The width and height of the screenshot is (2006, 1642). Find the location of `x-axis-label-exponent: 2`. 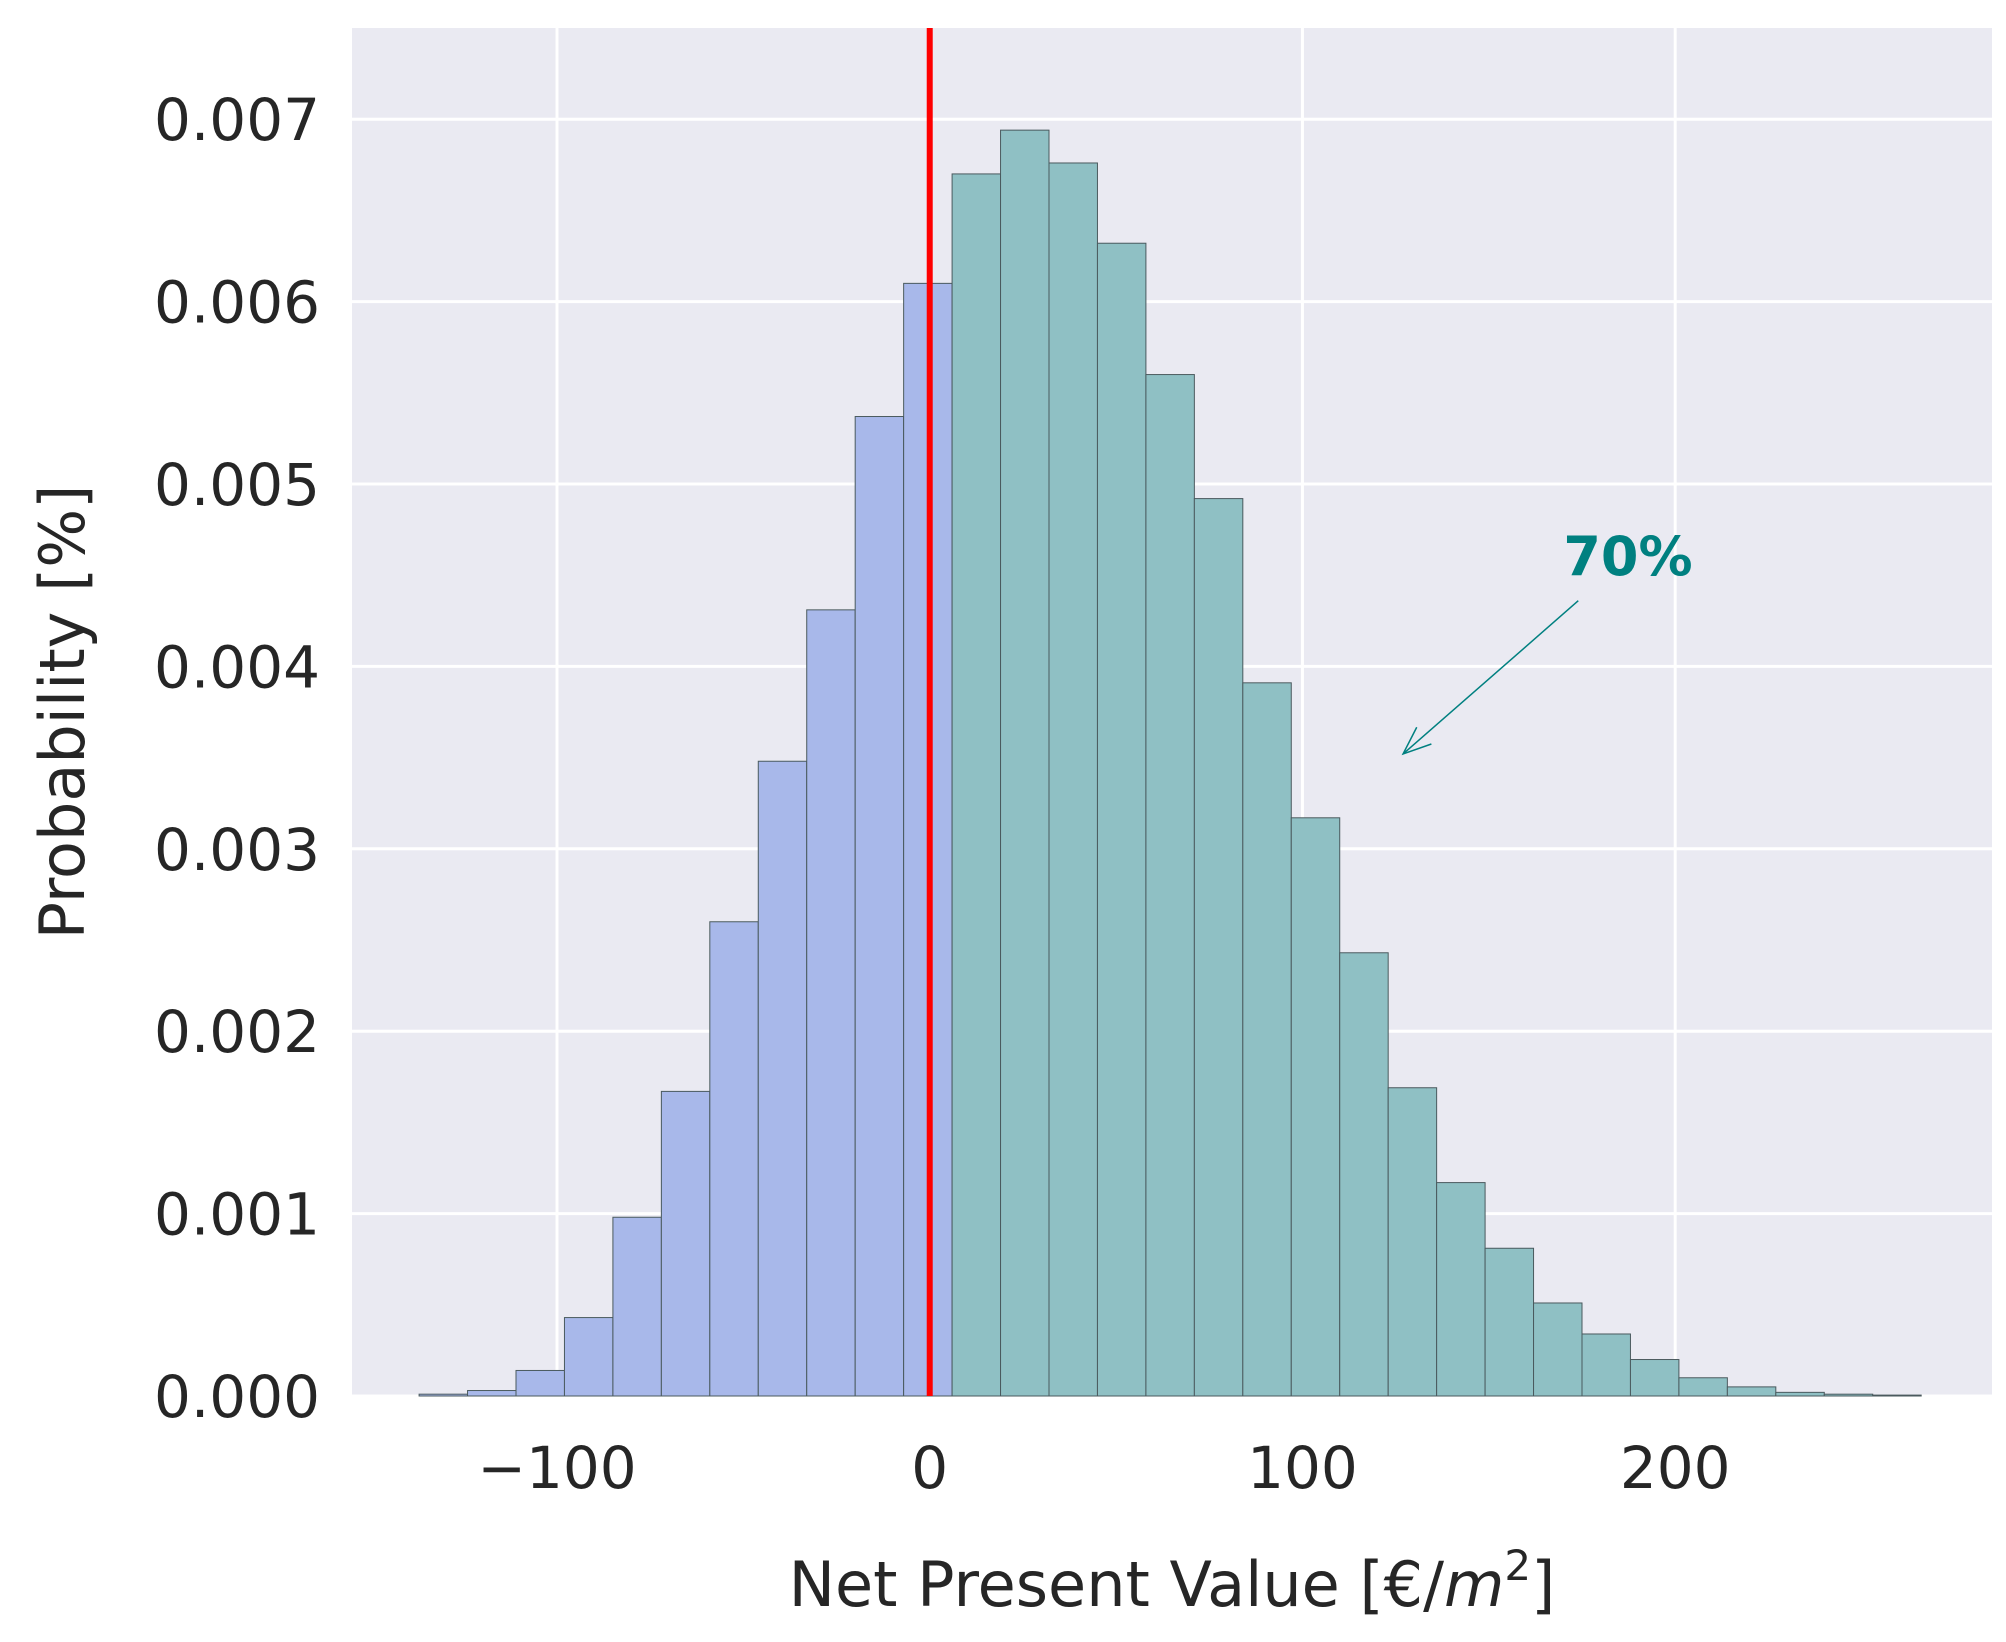

x-axis-label-exponent: 2 is located at coordinates (1517, 1565).